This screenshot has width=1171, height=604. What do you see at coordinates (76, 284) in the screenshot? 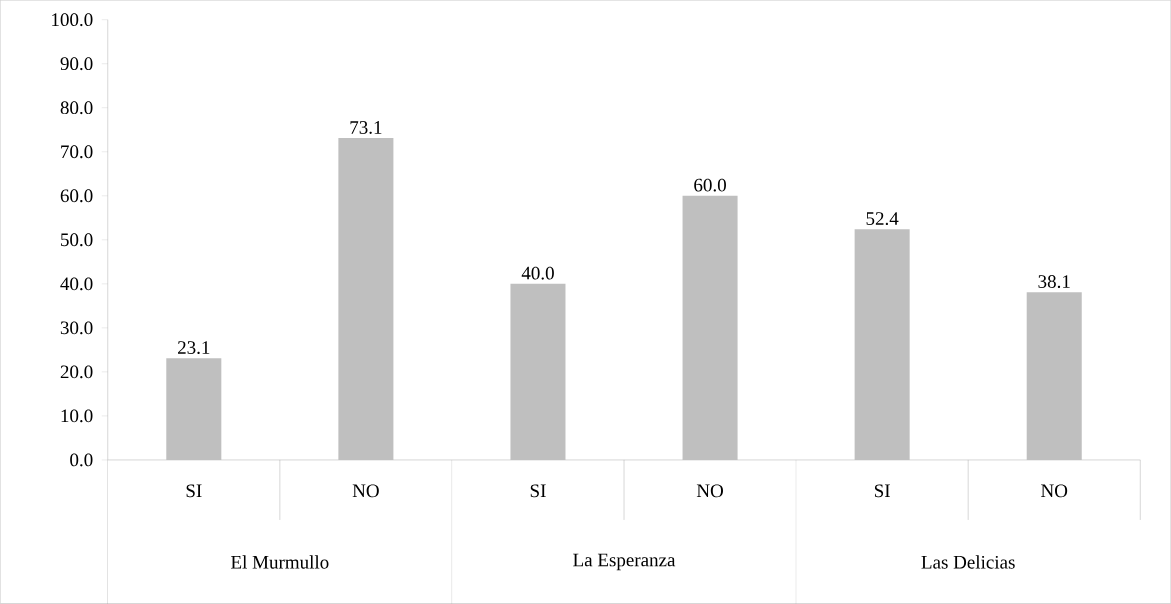
I see `y-tick-label: 40.0` at bounding box center [76, 284].